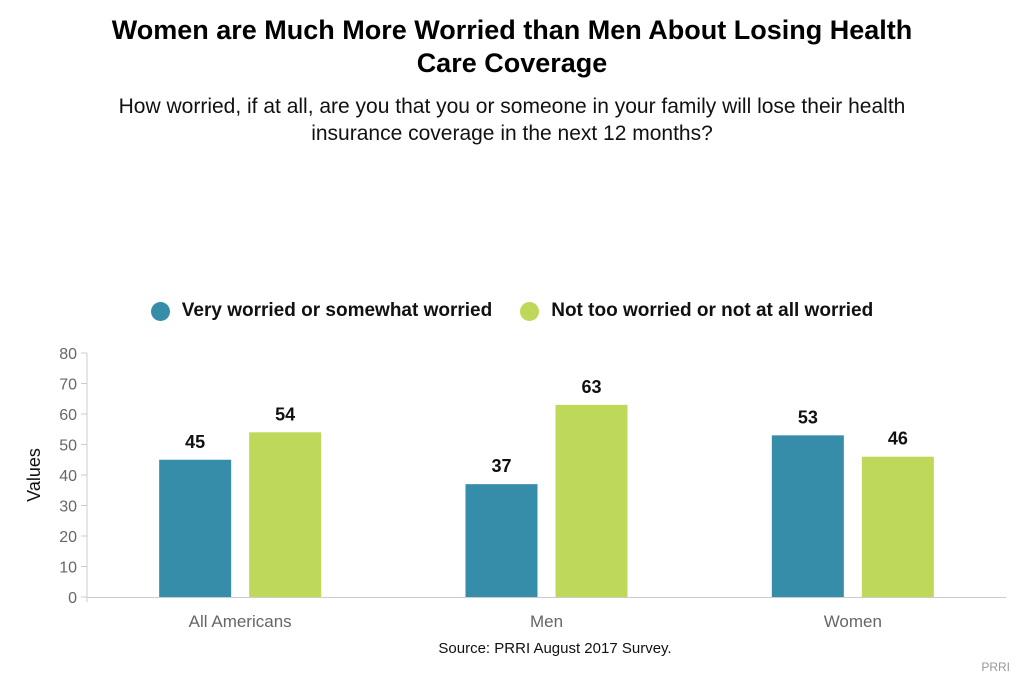 The height and width of the screenshot is (683, 1024). I want to click on data-label: 54, so click(285, 414).